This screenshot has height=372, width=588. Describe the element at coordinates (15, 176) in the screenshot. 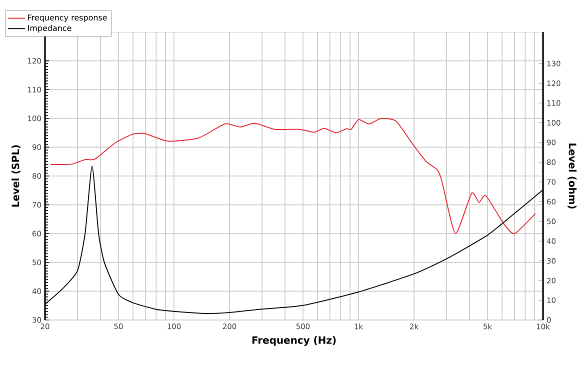

I see `y-axis-title: Level (SPL)` at that location.